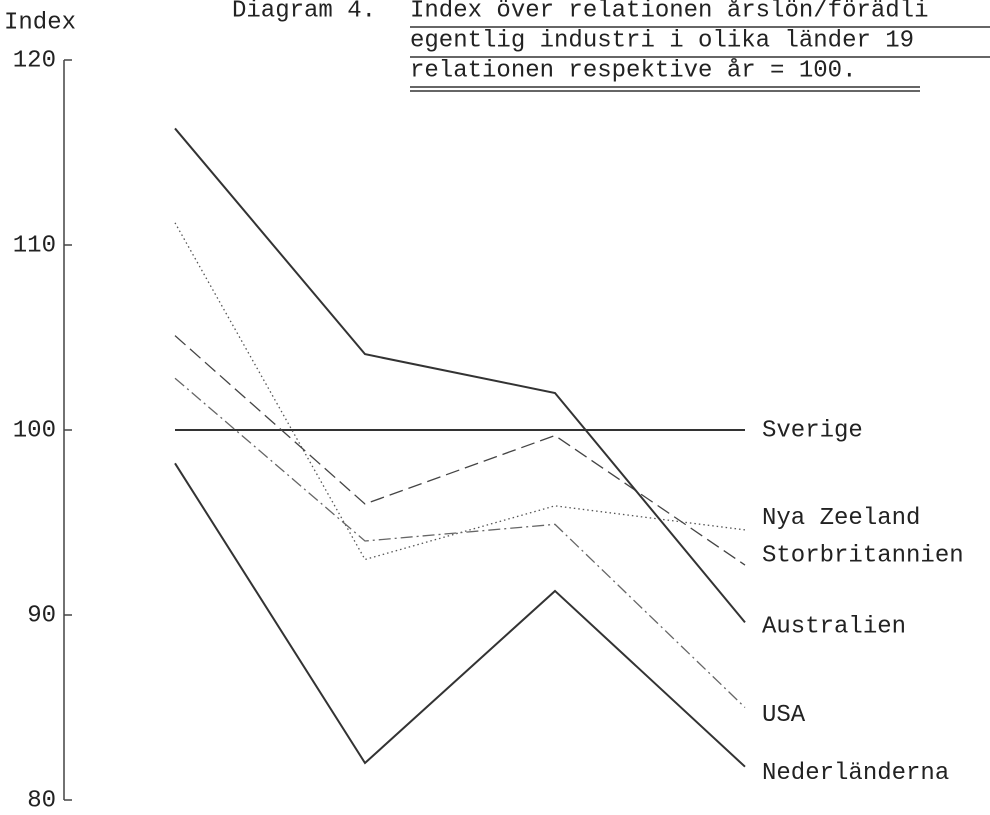 The image size is (990, 815). What do you see at coordinates (34, 430) in the screenshot?
I see `y-tick-label: 100` at bounding box center [34, 430].